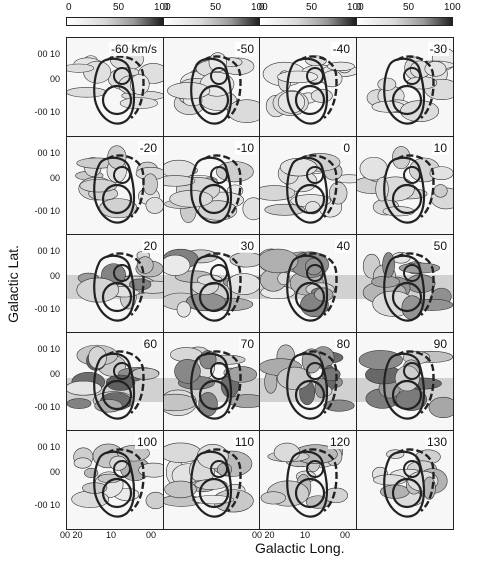 The height and width of the screenshot is (563, 478). I want to click on channel-panel: 50, so click(405, 284).